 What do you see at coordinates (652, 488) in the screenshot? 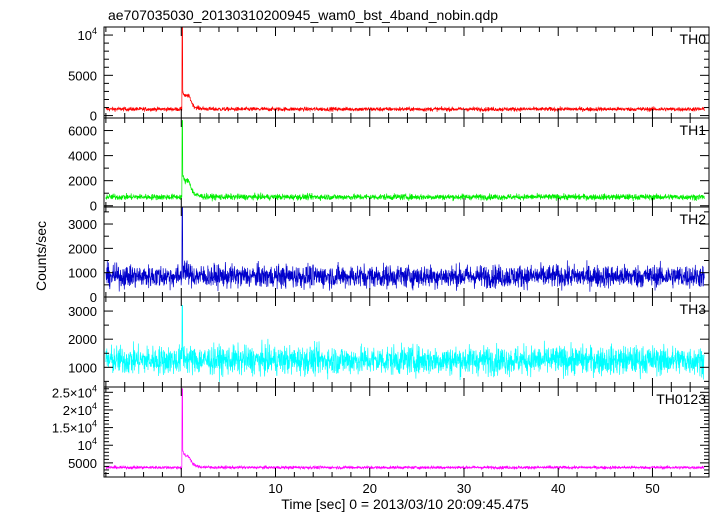
I see `x-tick-label: 50` at bounding box center [652, 488].